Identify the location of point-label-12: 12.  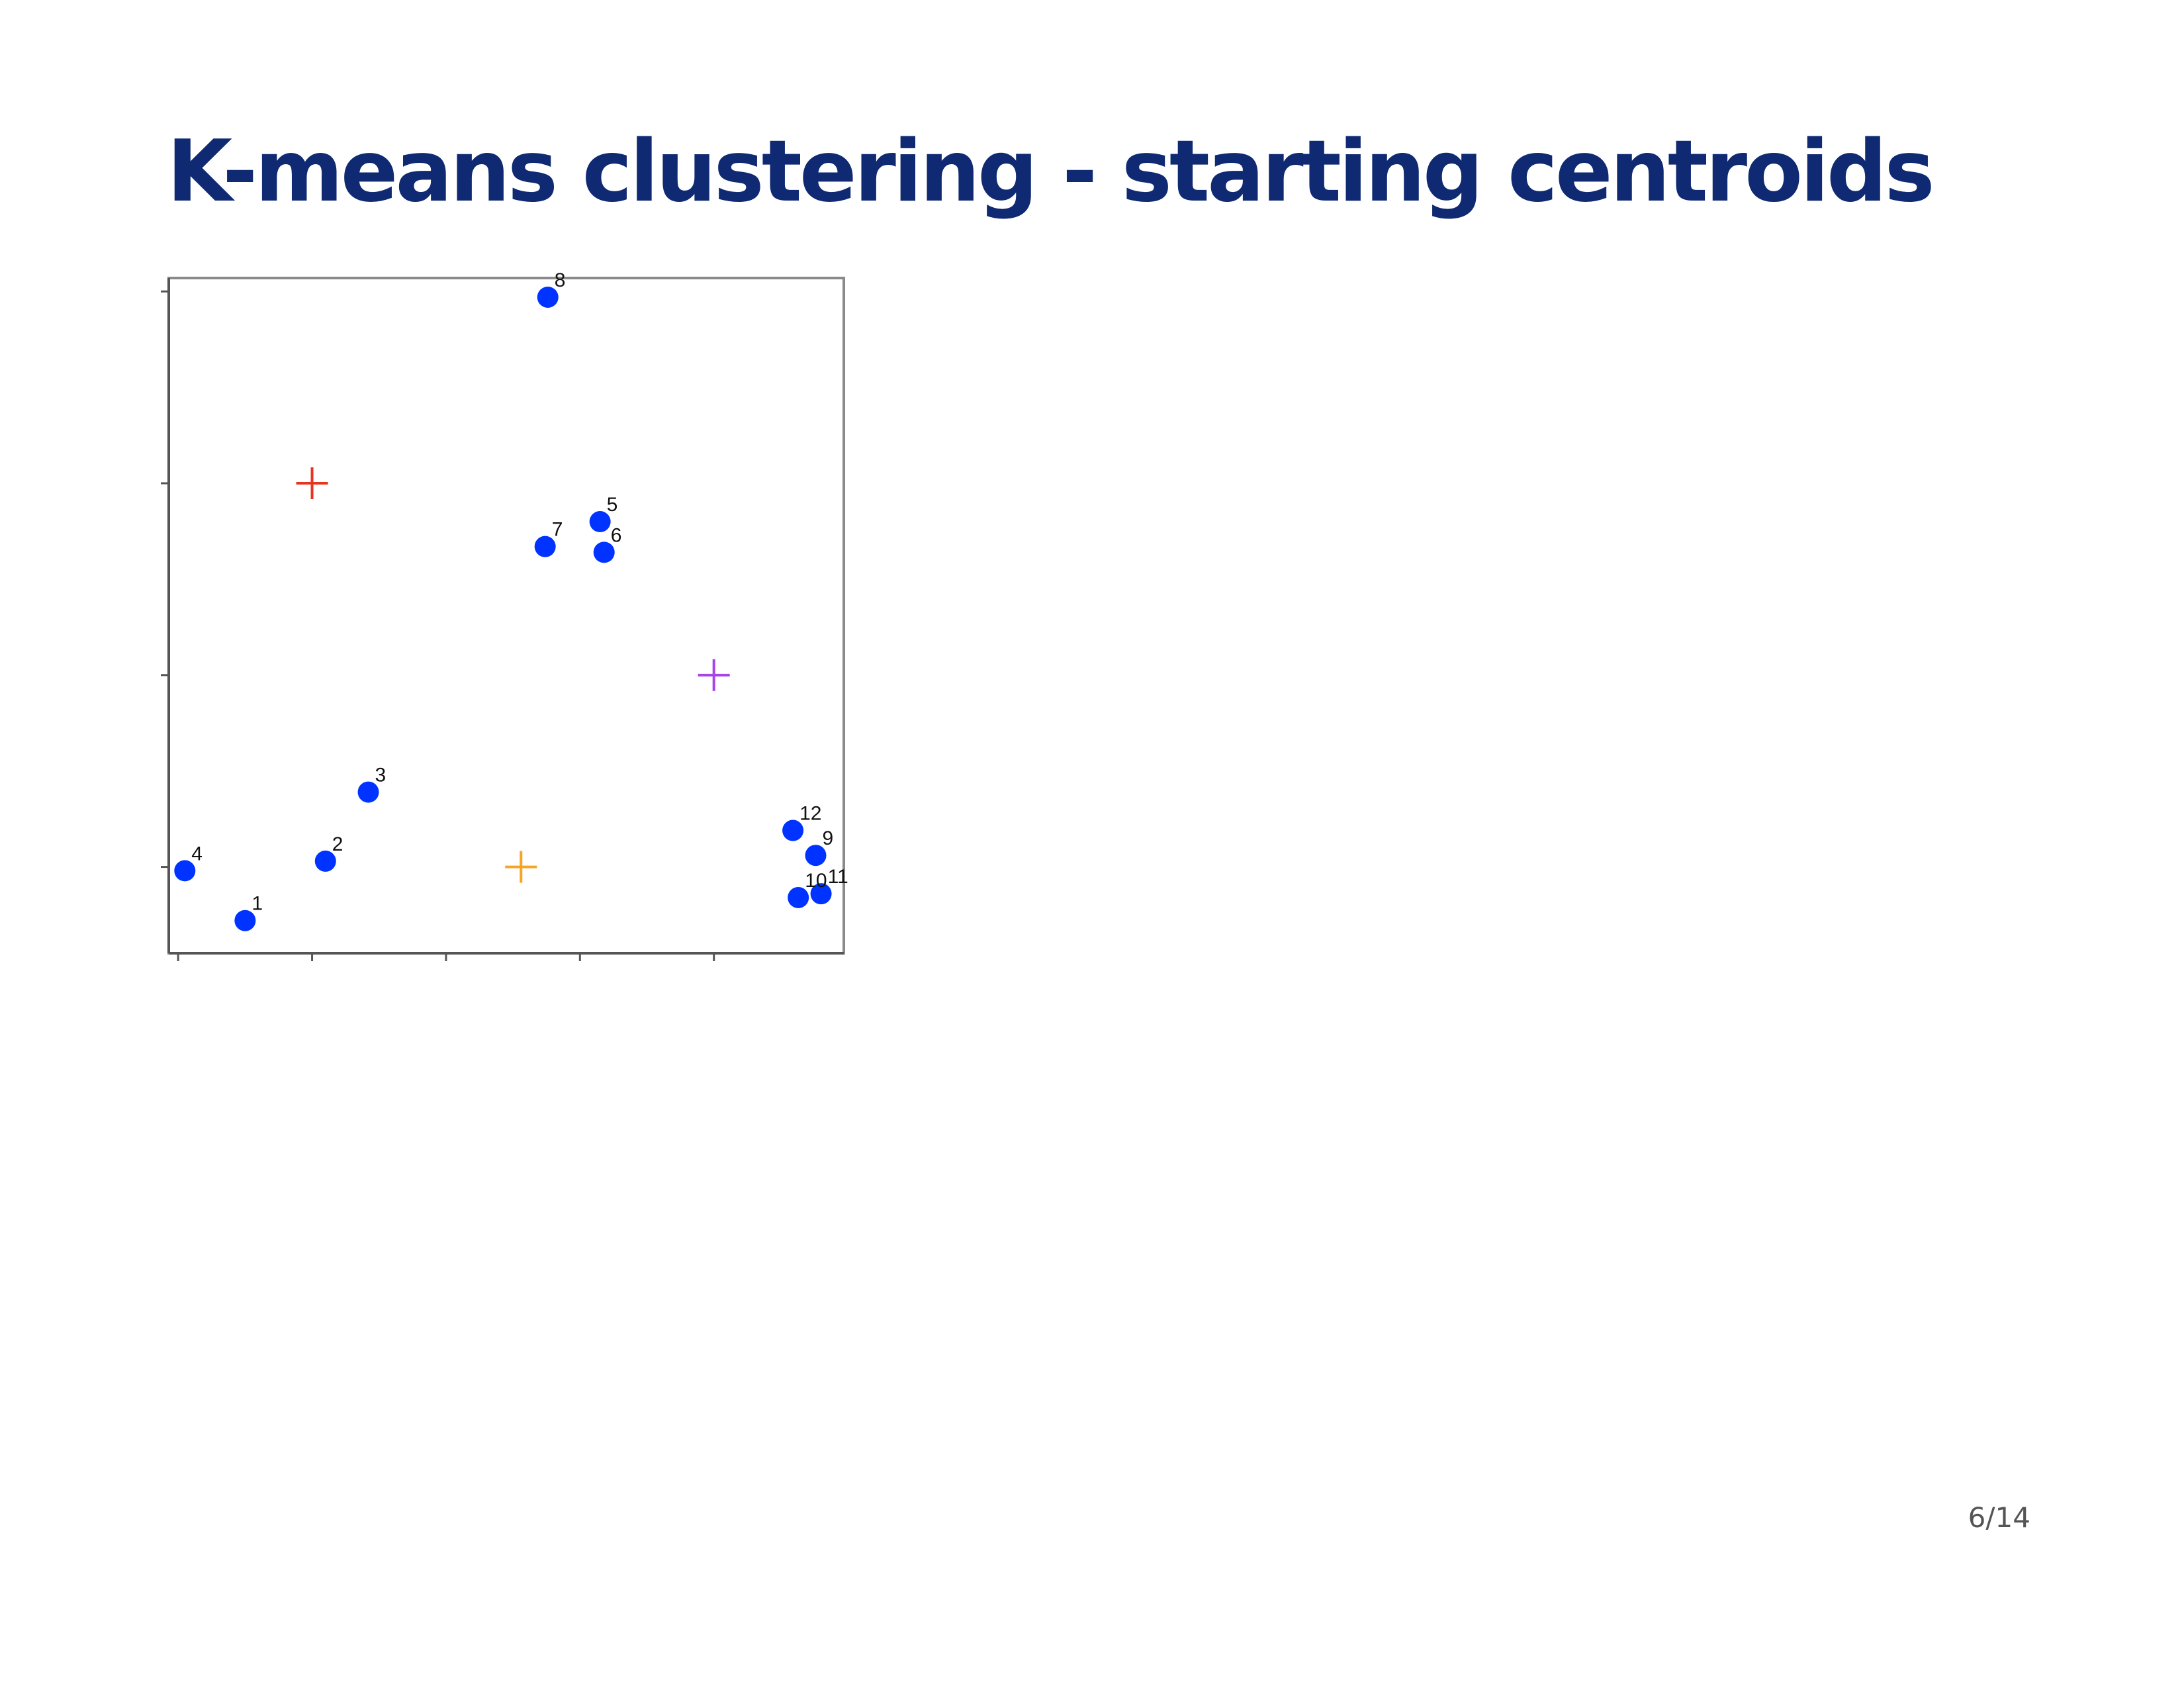
(810, 814).